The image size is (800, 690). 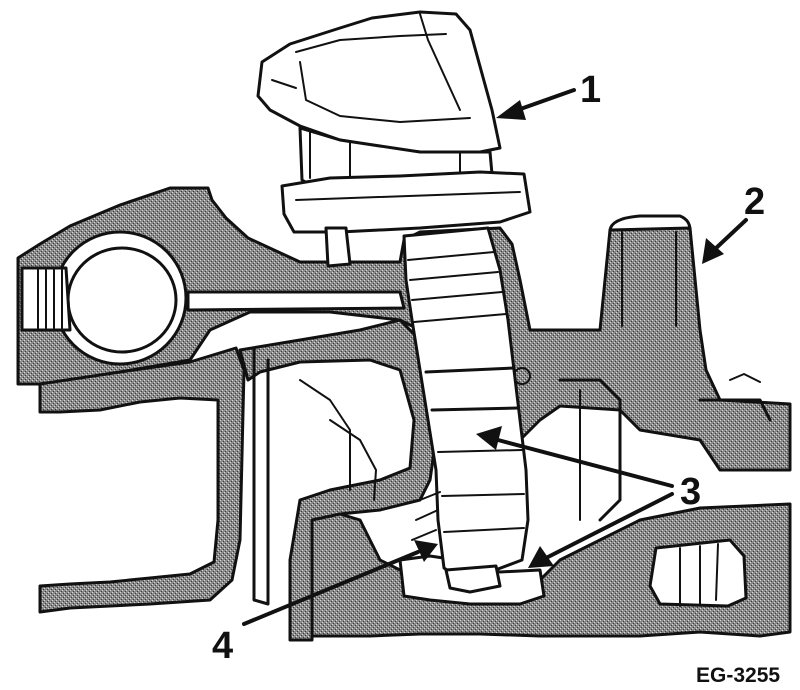 What do you see at coordinates (379, 83) in the screenshot?
I see `injector-connector` at bounding box center [379, 83].